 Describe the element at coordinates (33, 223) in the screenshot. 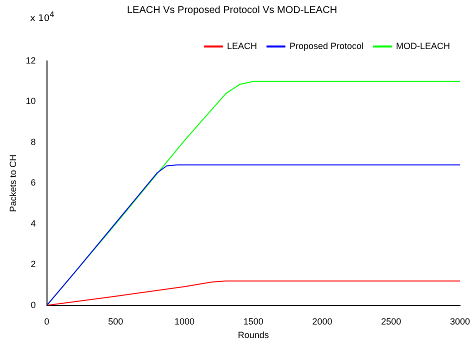

I see `y-tick-label: 4` at that location.